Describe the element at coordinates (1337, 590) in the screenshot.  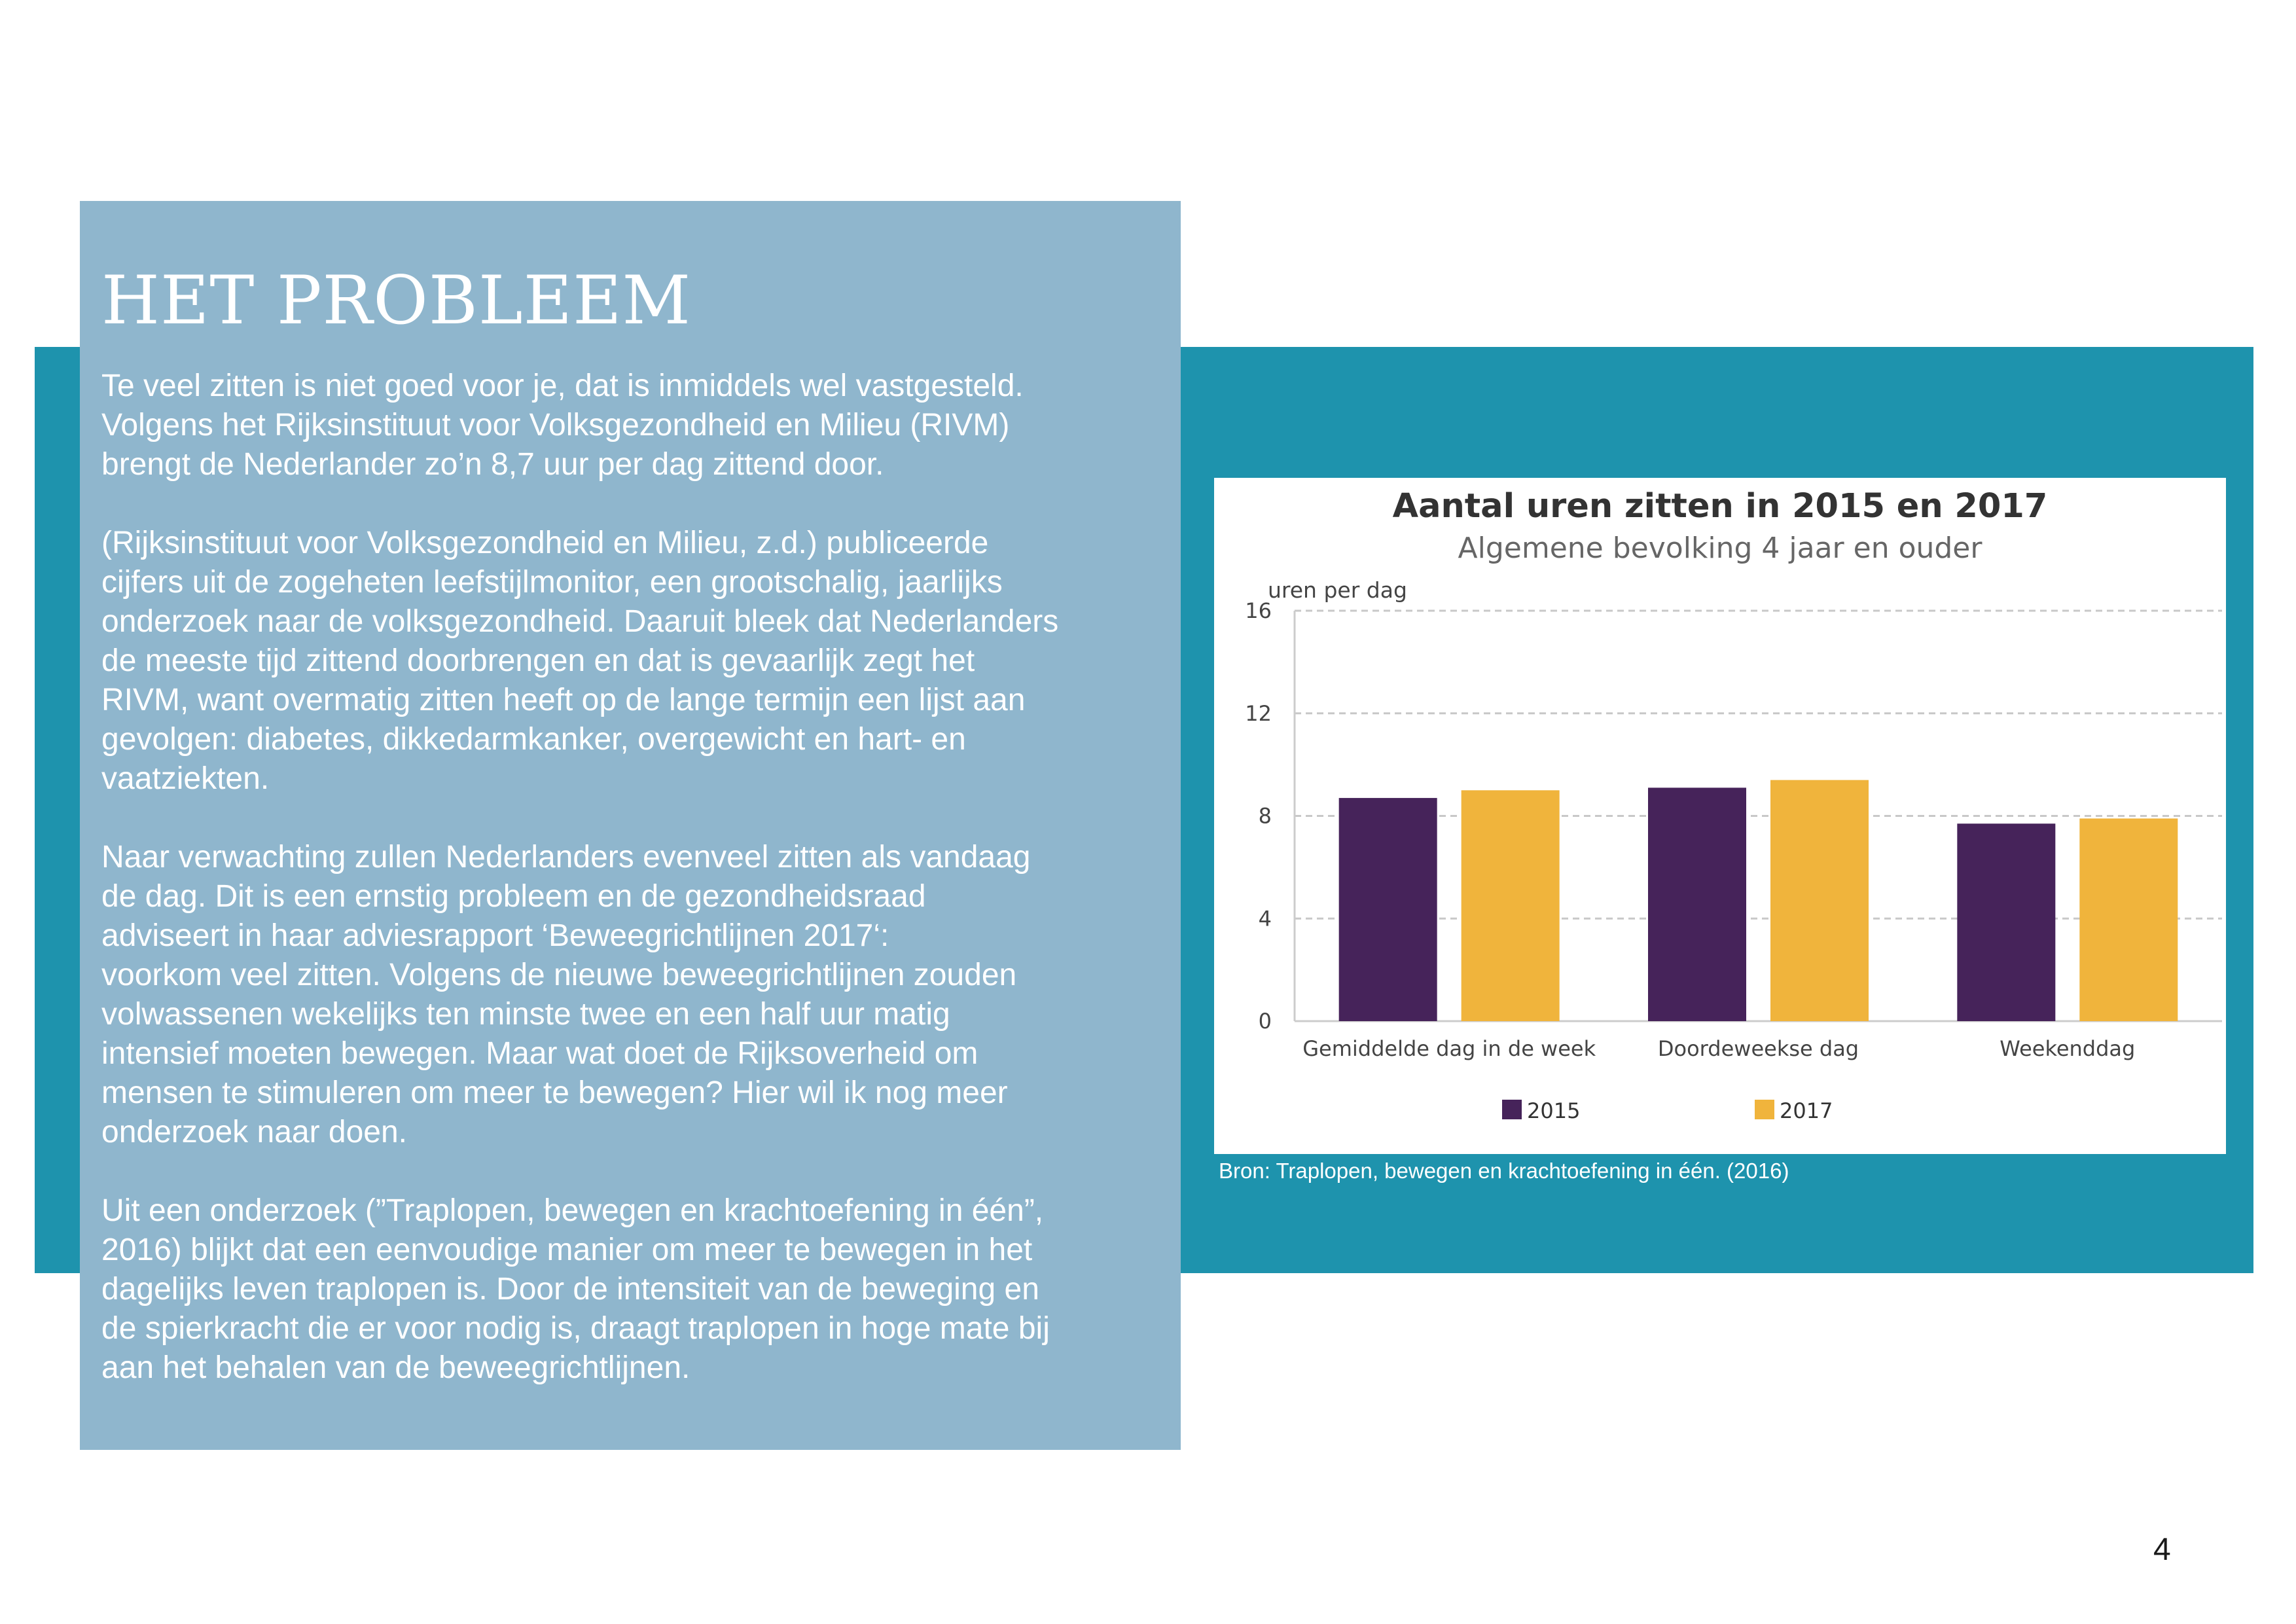
I see `y-axis-label: uren per dag` at that location.